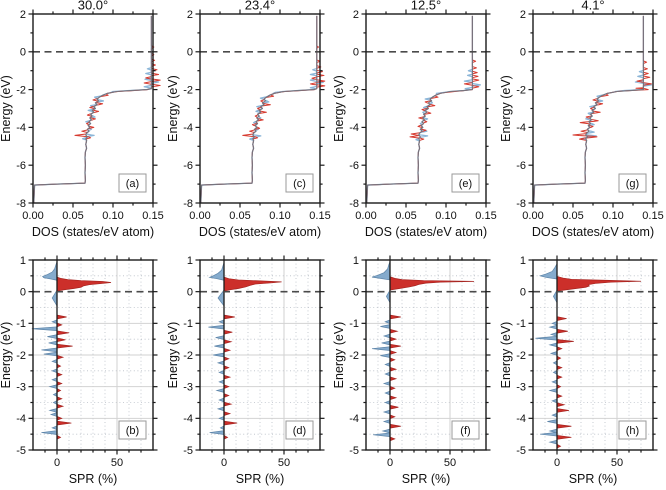 The image size is (666, 490). Describe the element at coordinates (188, 387) in the screenshot. I see `y-tick-label: -3` at that location.